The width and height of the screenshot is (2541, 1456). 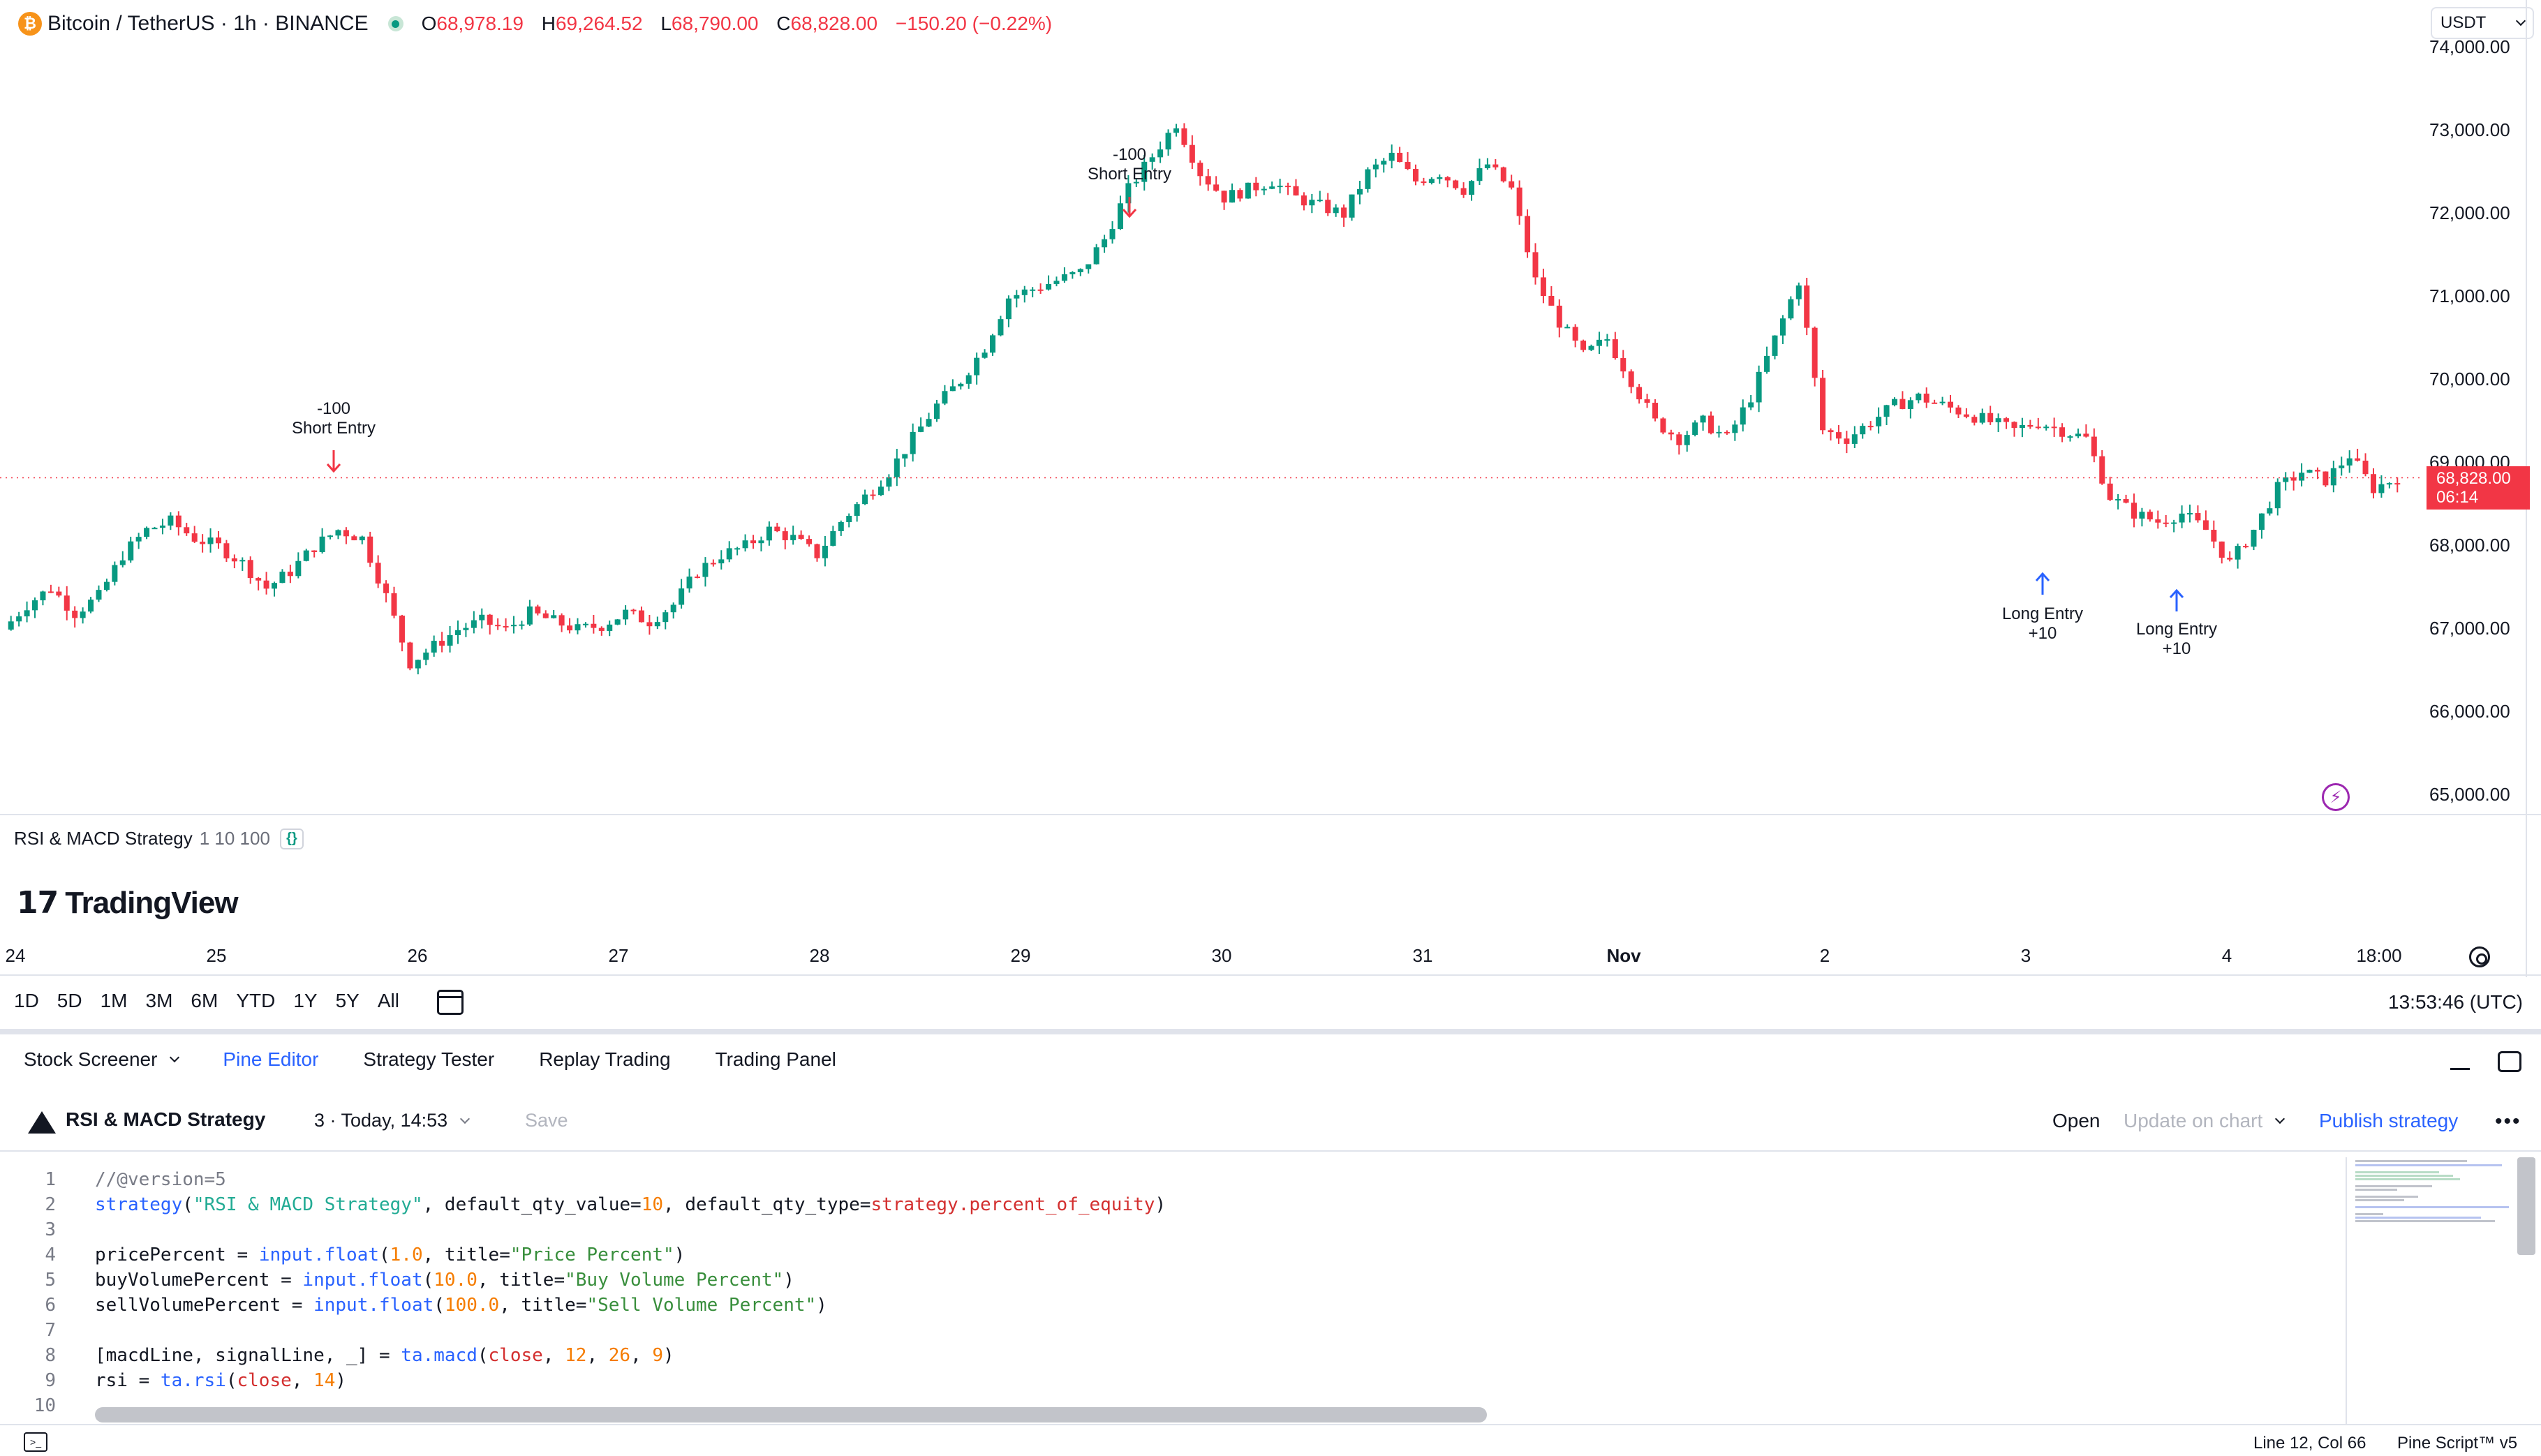 What do you see at coordinates (231, 1380) in the screenshot?
I see `token: (` at bounding box center [231, 1380].